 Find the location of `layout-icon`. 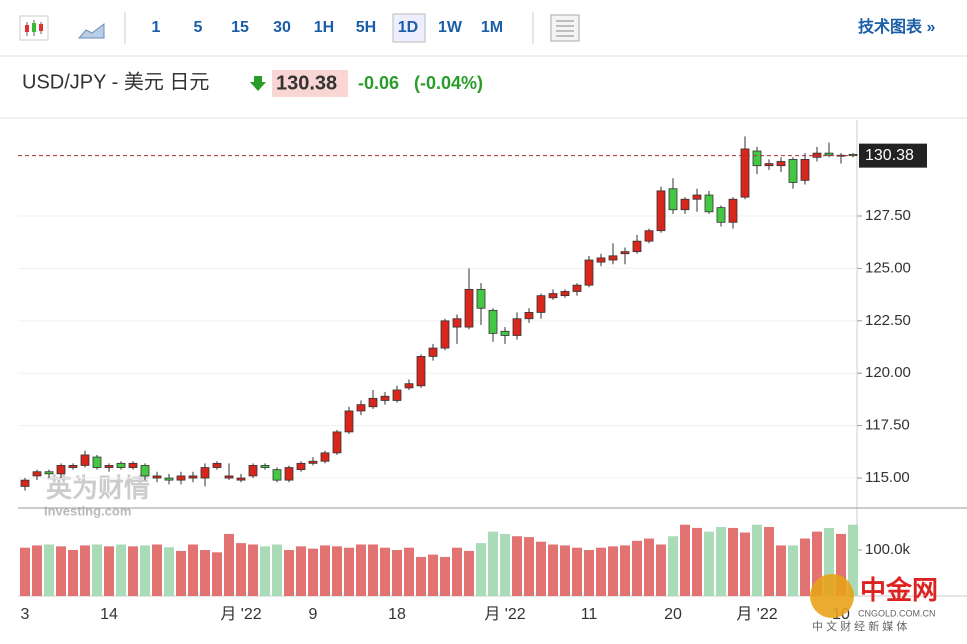

layout-icon is located at coordinates (565, 28).